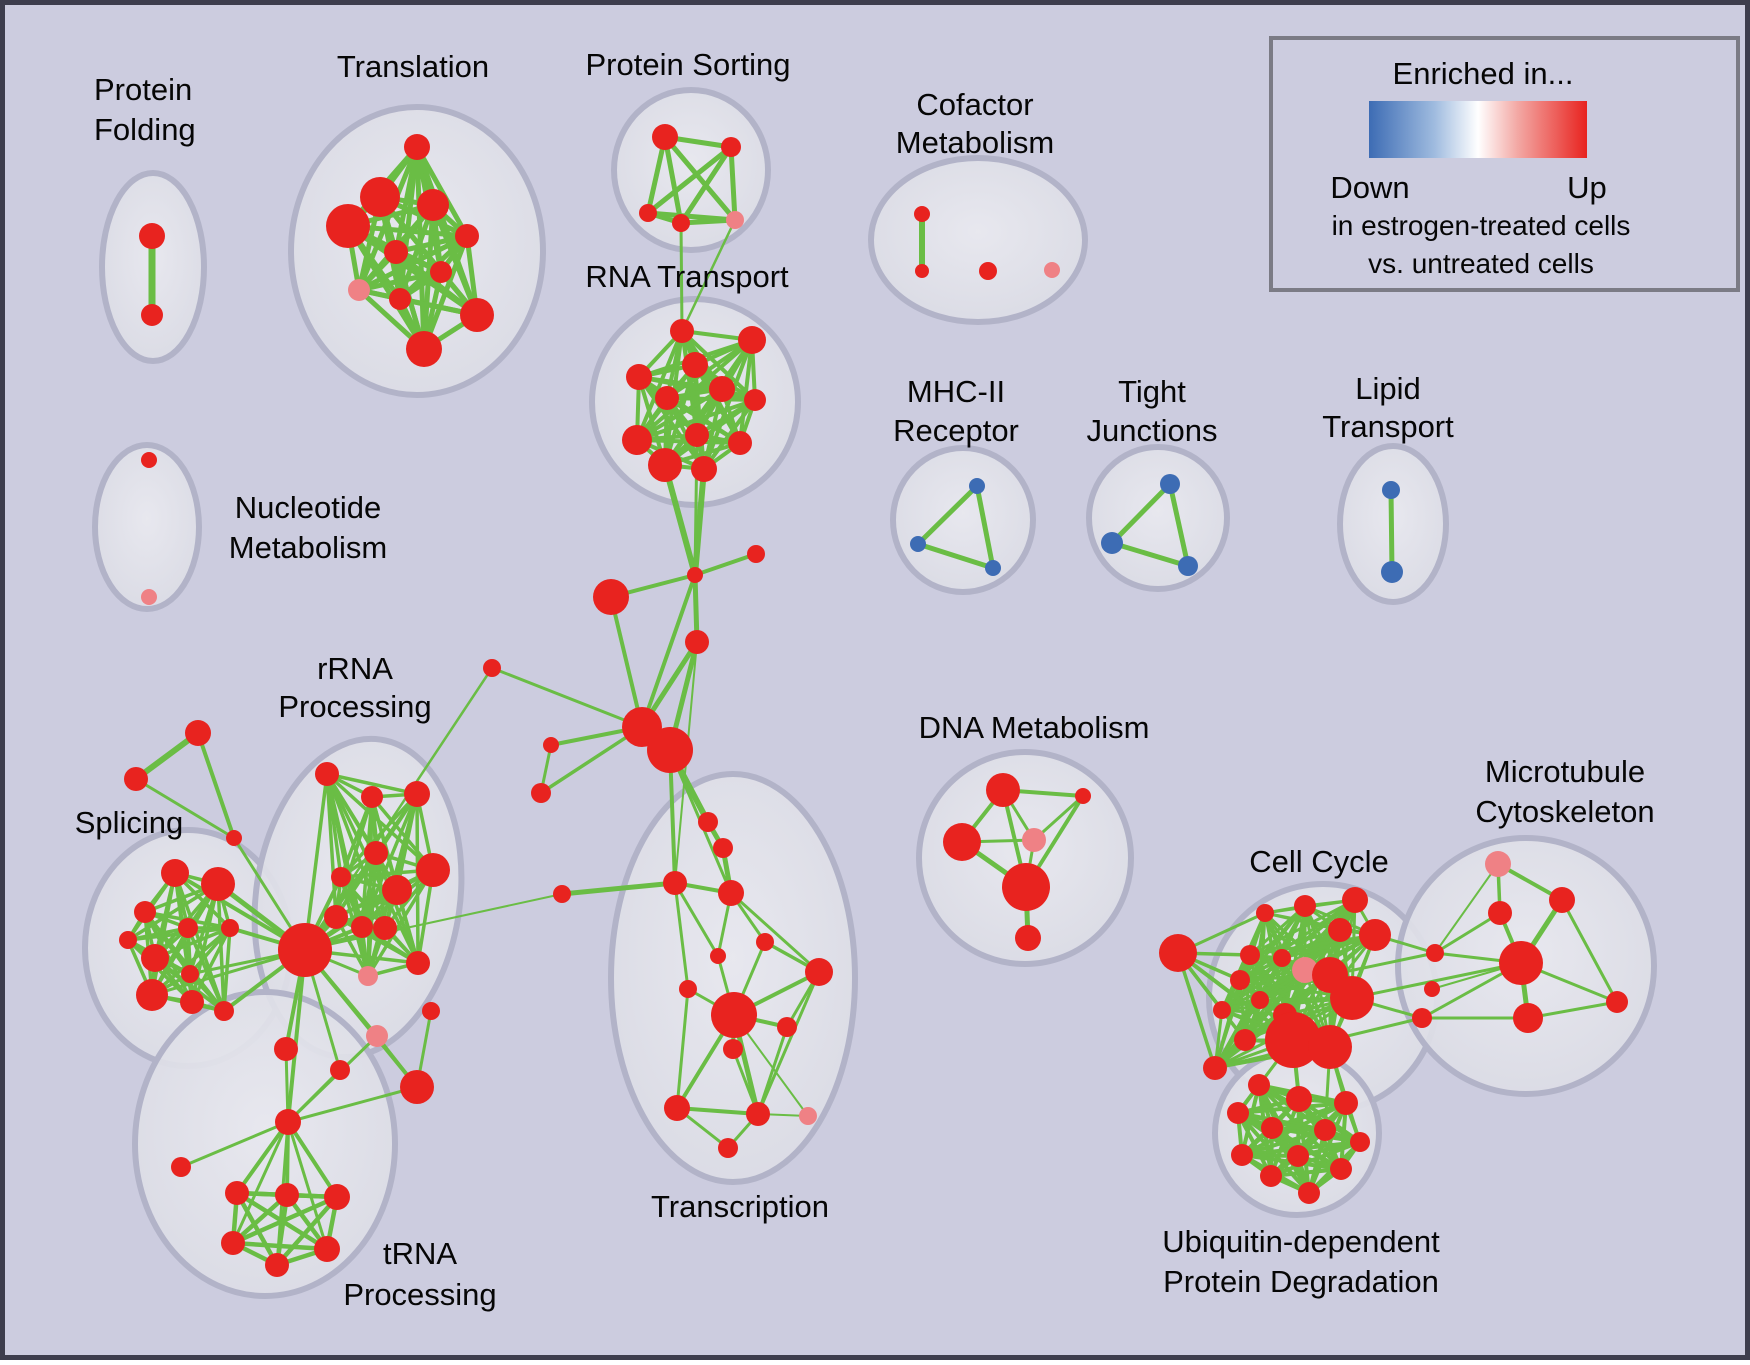  I want to click on cluster-label-rrna-processing-line2: Processing, so click(354, 706).